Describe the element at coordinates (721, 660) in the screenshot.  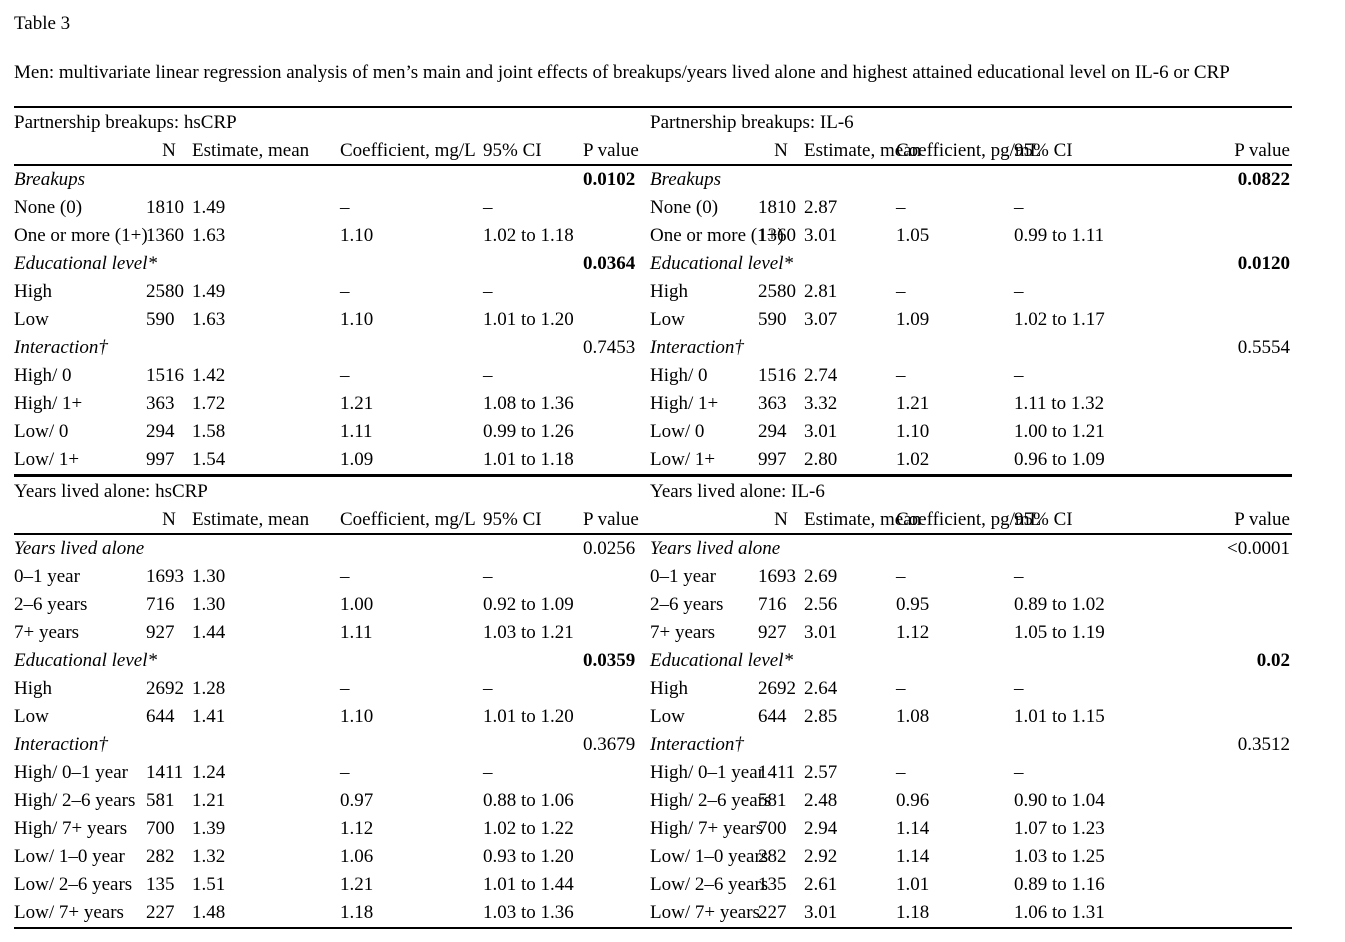
I see `row-label-cell: Educational level*` at that location.